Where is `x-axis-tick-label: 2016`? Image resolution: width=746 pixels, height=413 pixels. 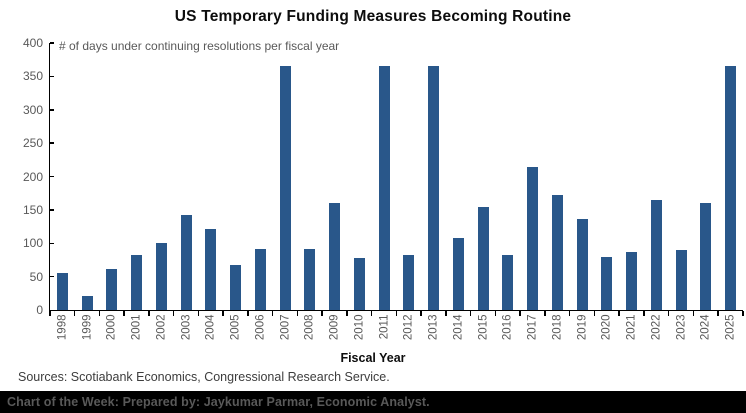 x-axis-tick-label: 2016 is located at coordinates (507, 327).